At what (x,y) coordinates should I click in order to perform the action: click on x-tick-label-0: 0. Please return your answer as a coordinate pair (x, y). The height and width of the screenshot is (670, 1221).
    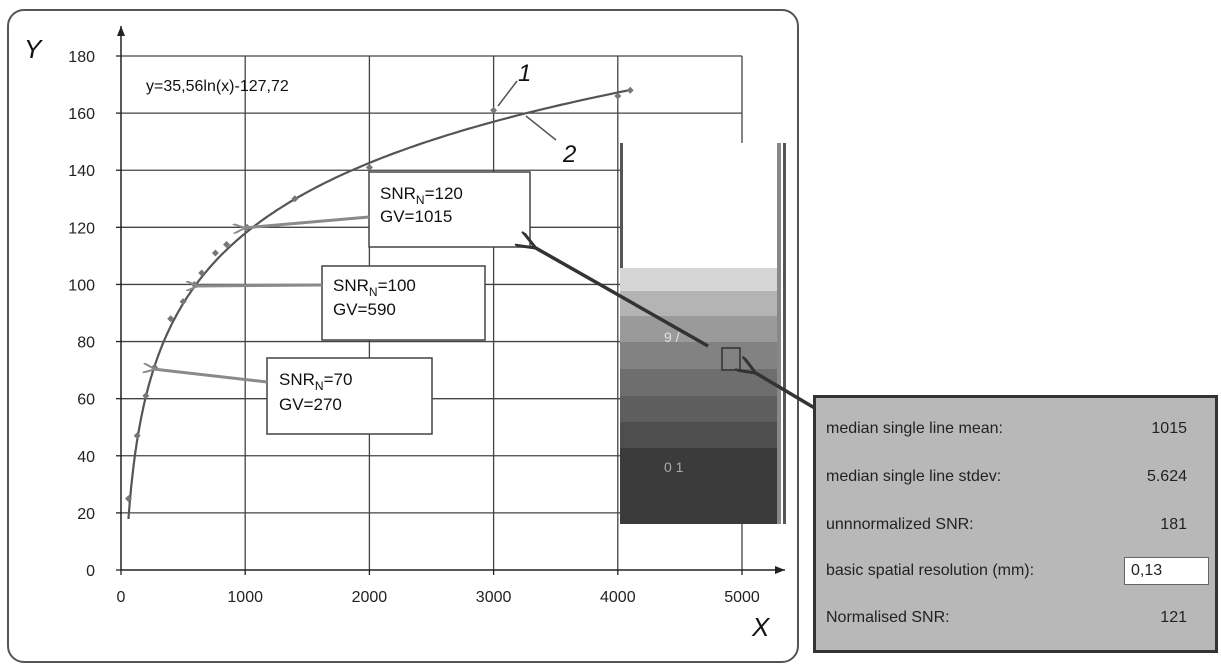
    Looking at the image, I should click on (121, 597).